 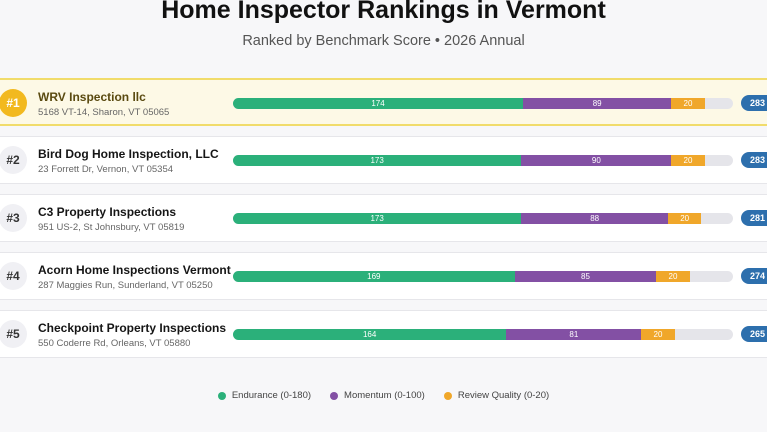 I want to click on inspector-address: 550 Coderre Rd, Orleans, VT 05880, so click(x=114, y=343).